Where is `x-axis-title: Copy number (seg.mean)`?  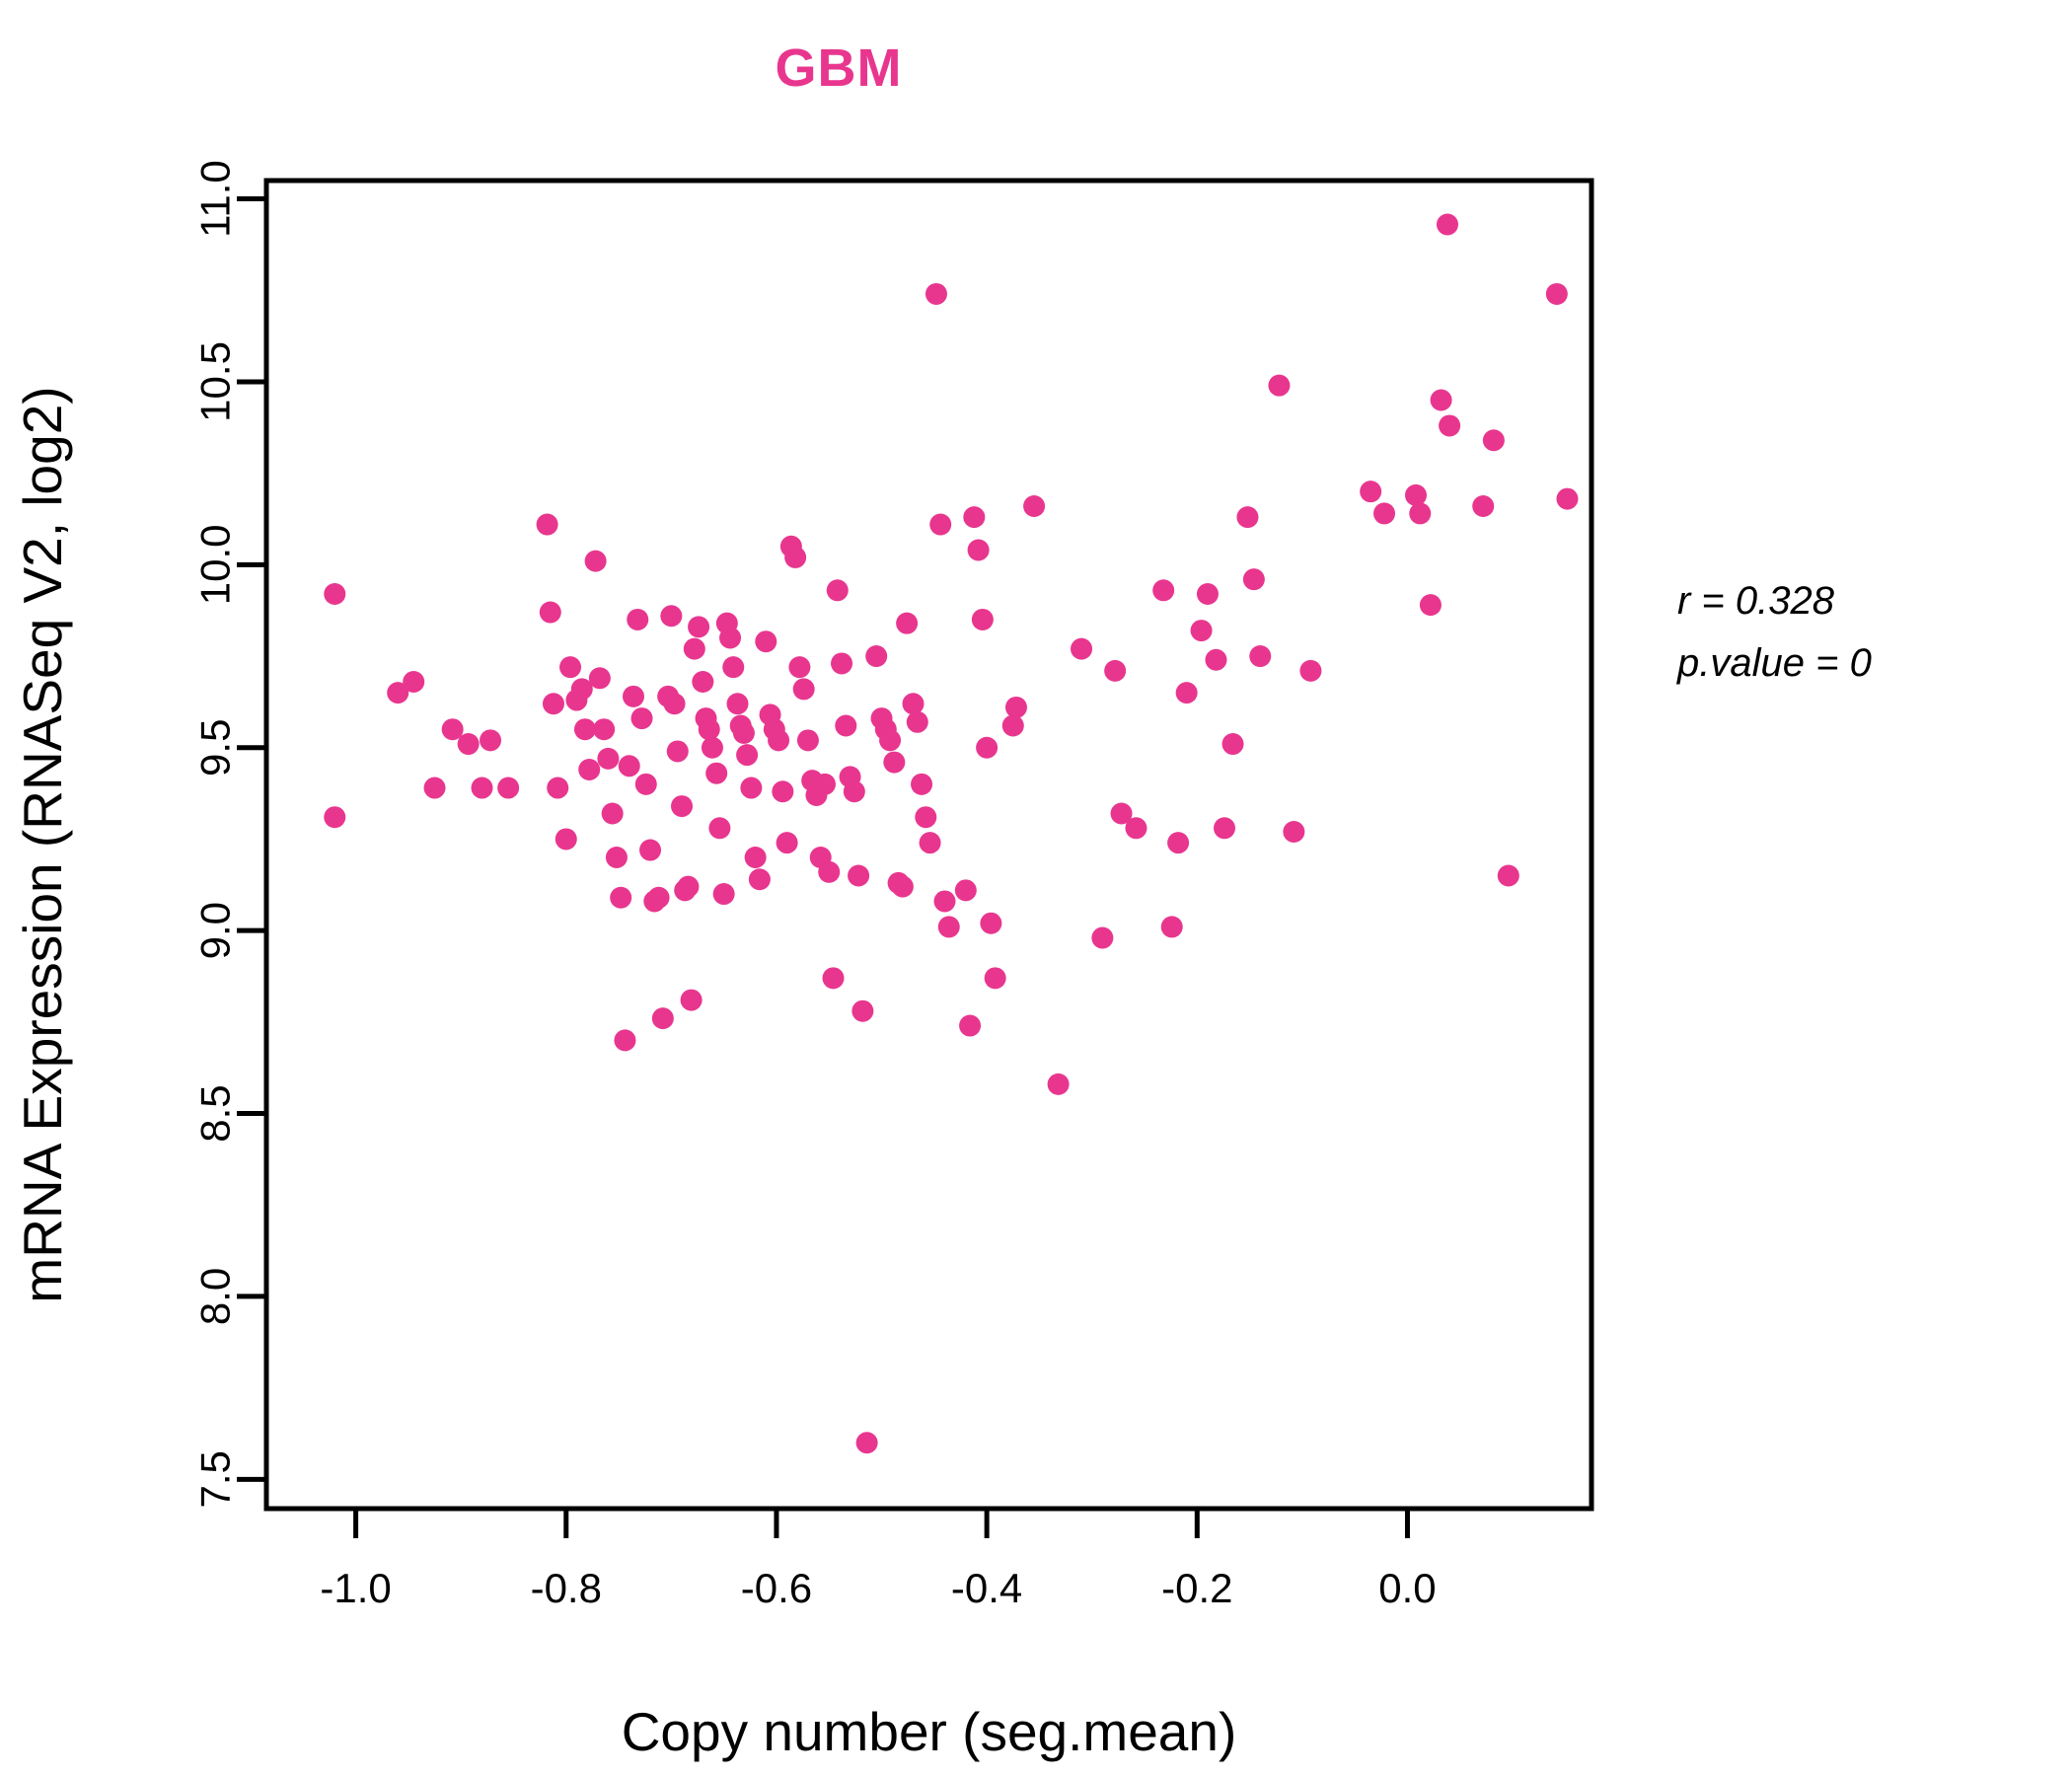 x-axis-title: Copy number (seg.mean) is located at coordinates (929, 1732).